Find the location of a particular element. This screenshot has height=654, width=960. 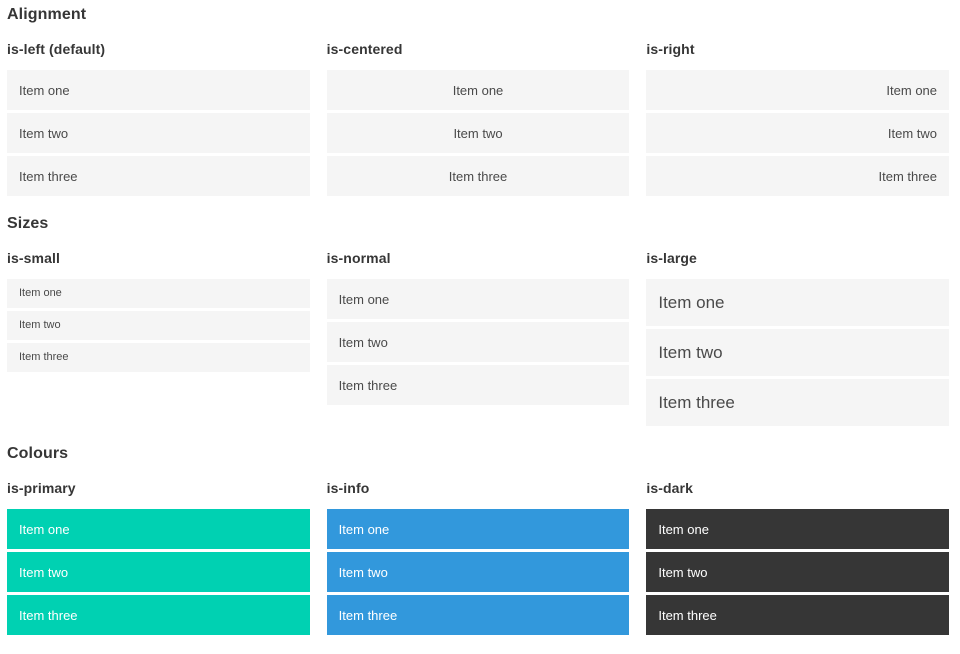

list-size-large: Item one Item two Item three is located at coordinates (798, 352).